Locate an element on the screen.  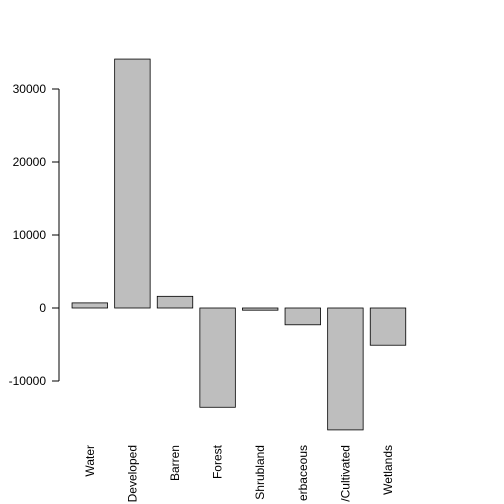
y-tick-label: -10000 is located at coordinates (28, 381).